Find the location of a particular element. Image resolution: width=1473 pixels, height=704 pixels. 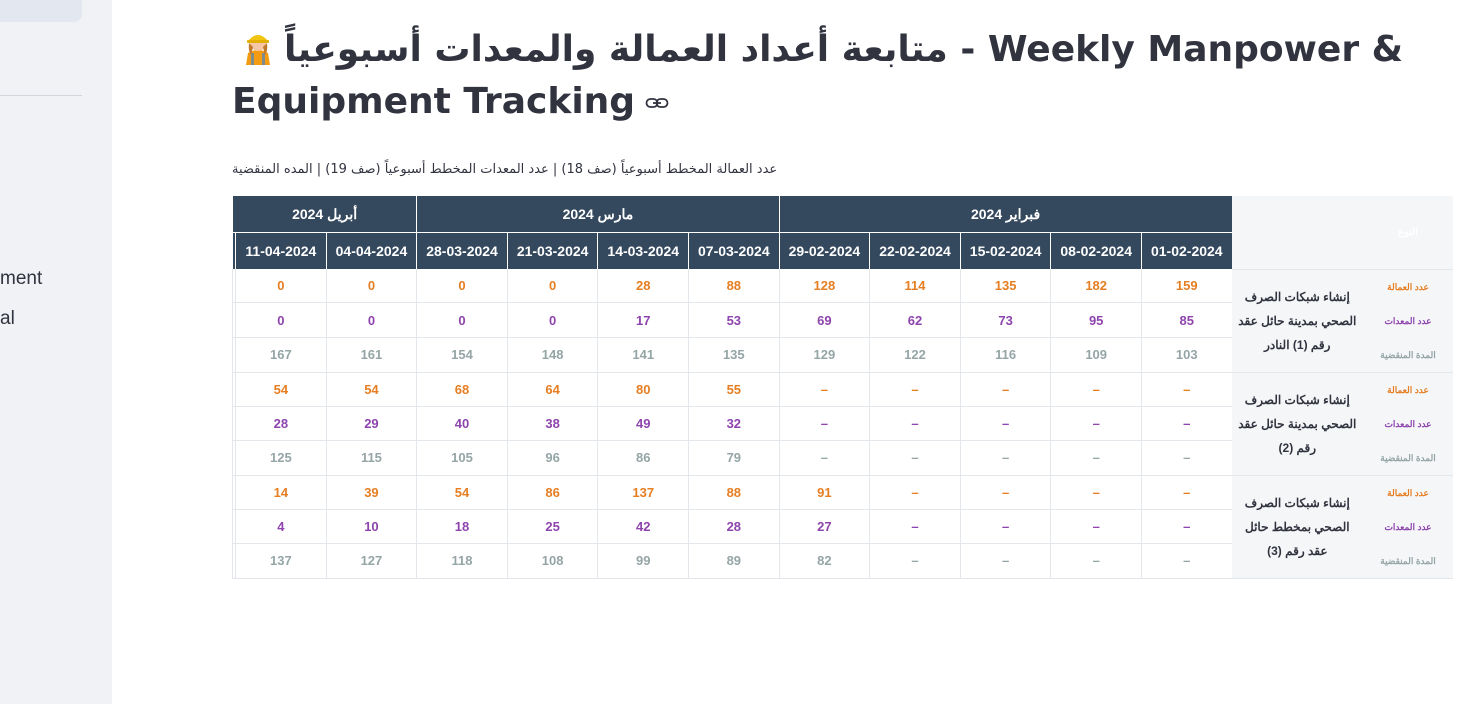

sidebar-item-total: al is located at coordinates (7, 318).